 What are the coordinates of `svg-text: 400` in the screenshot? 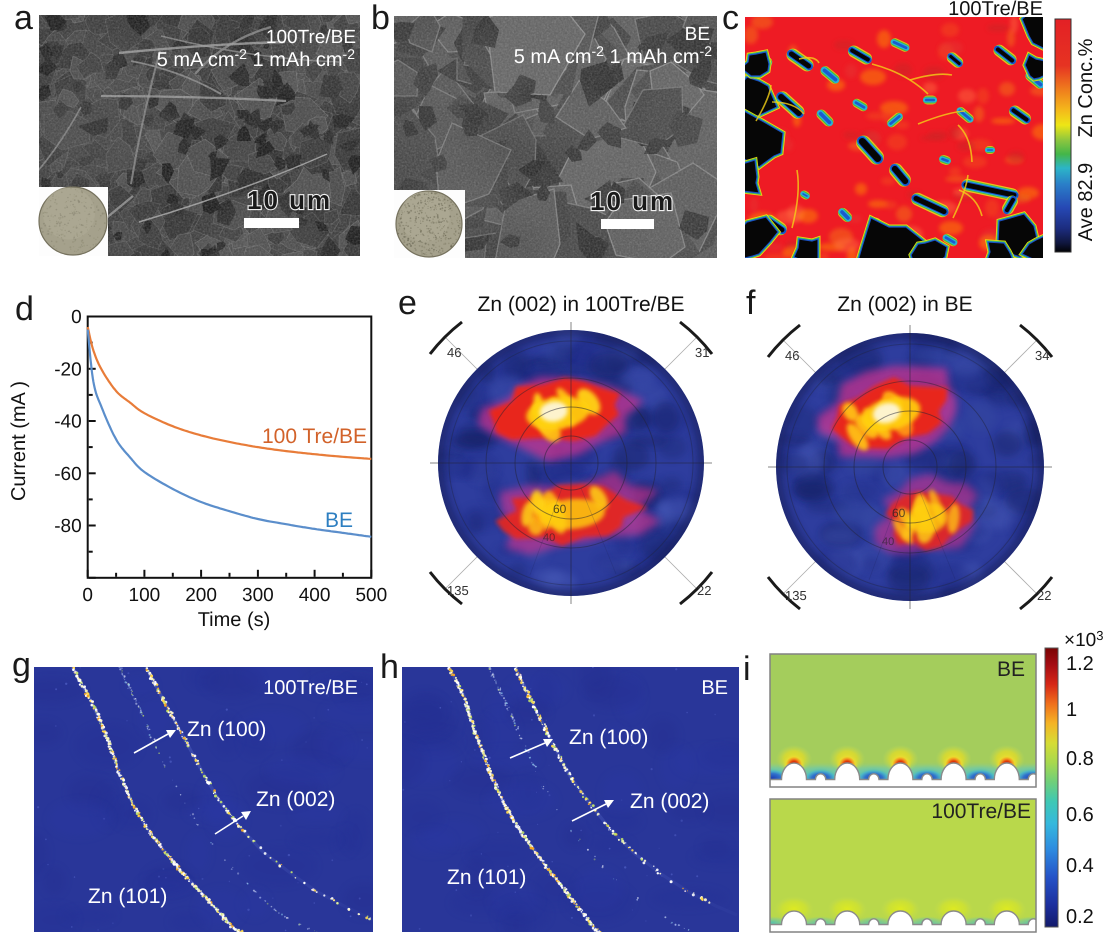 It's located at (315, 595).